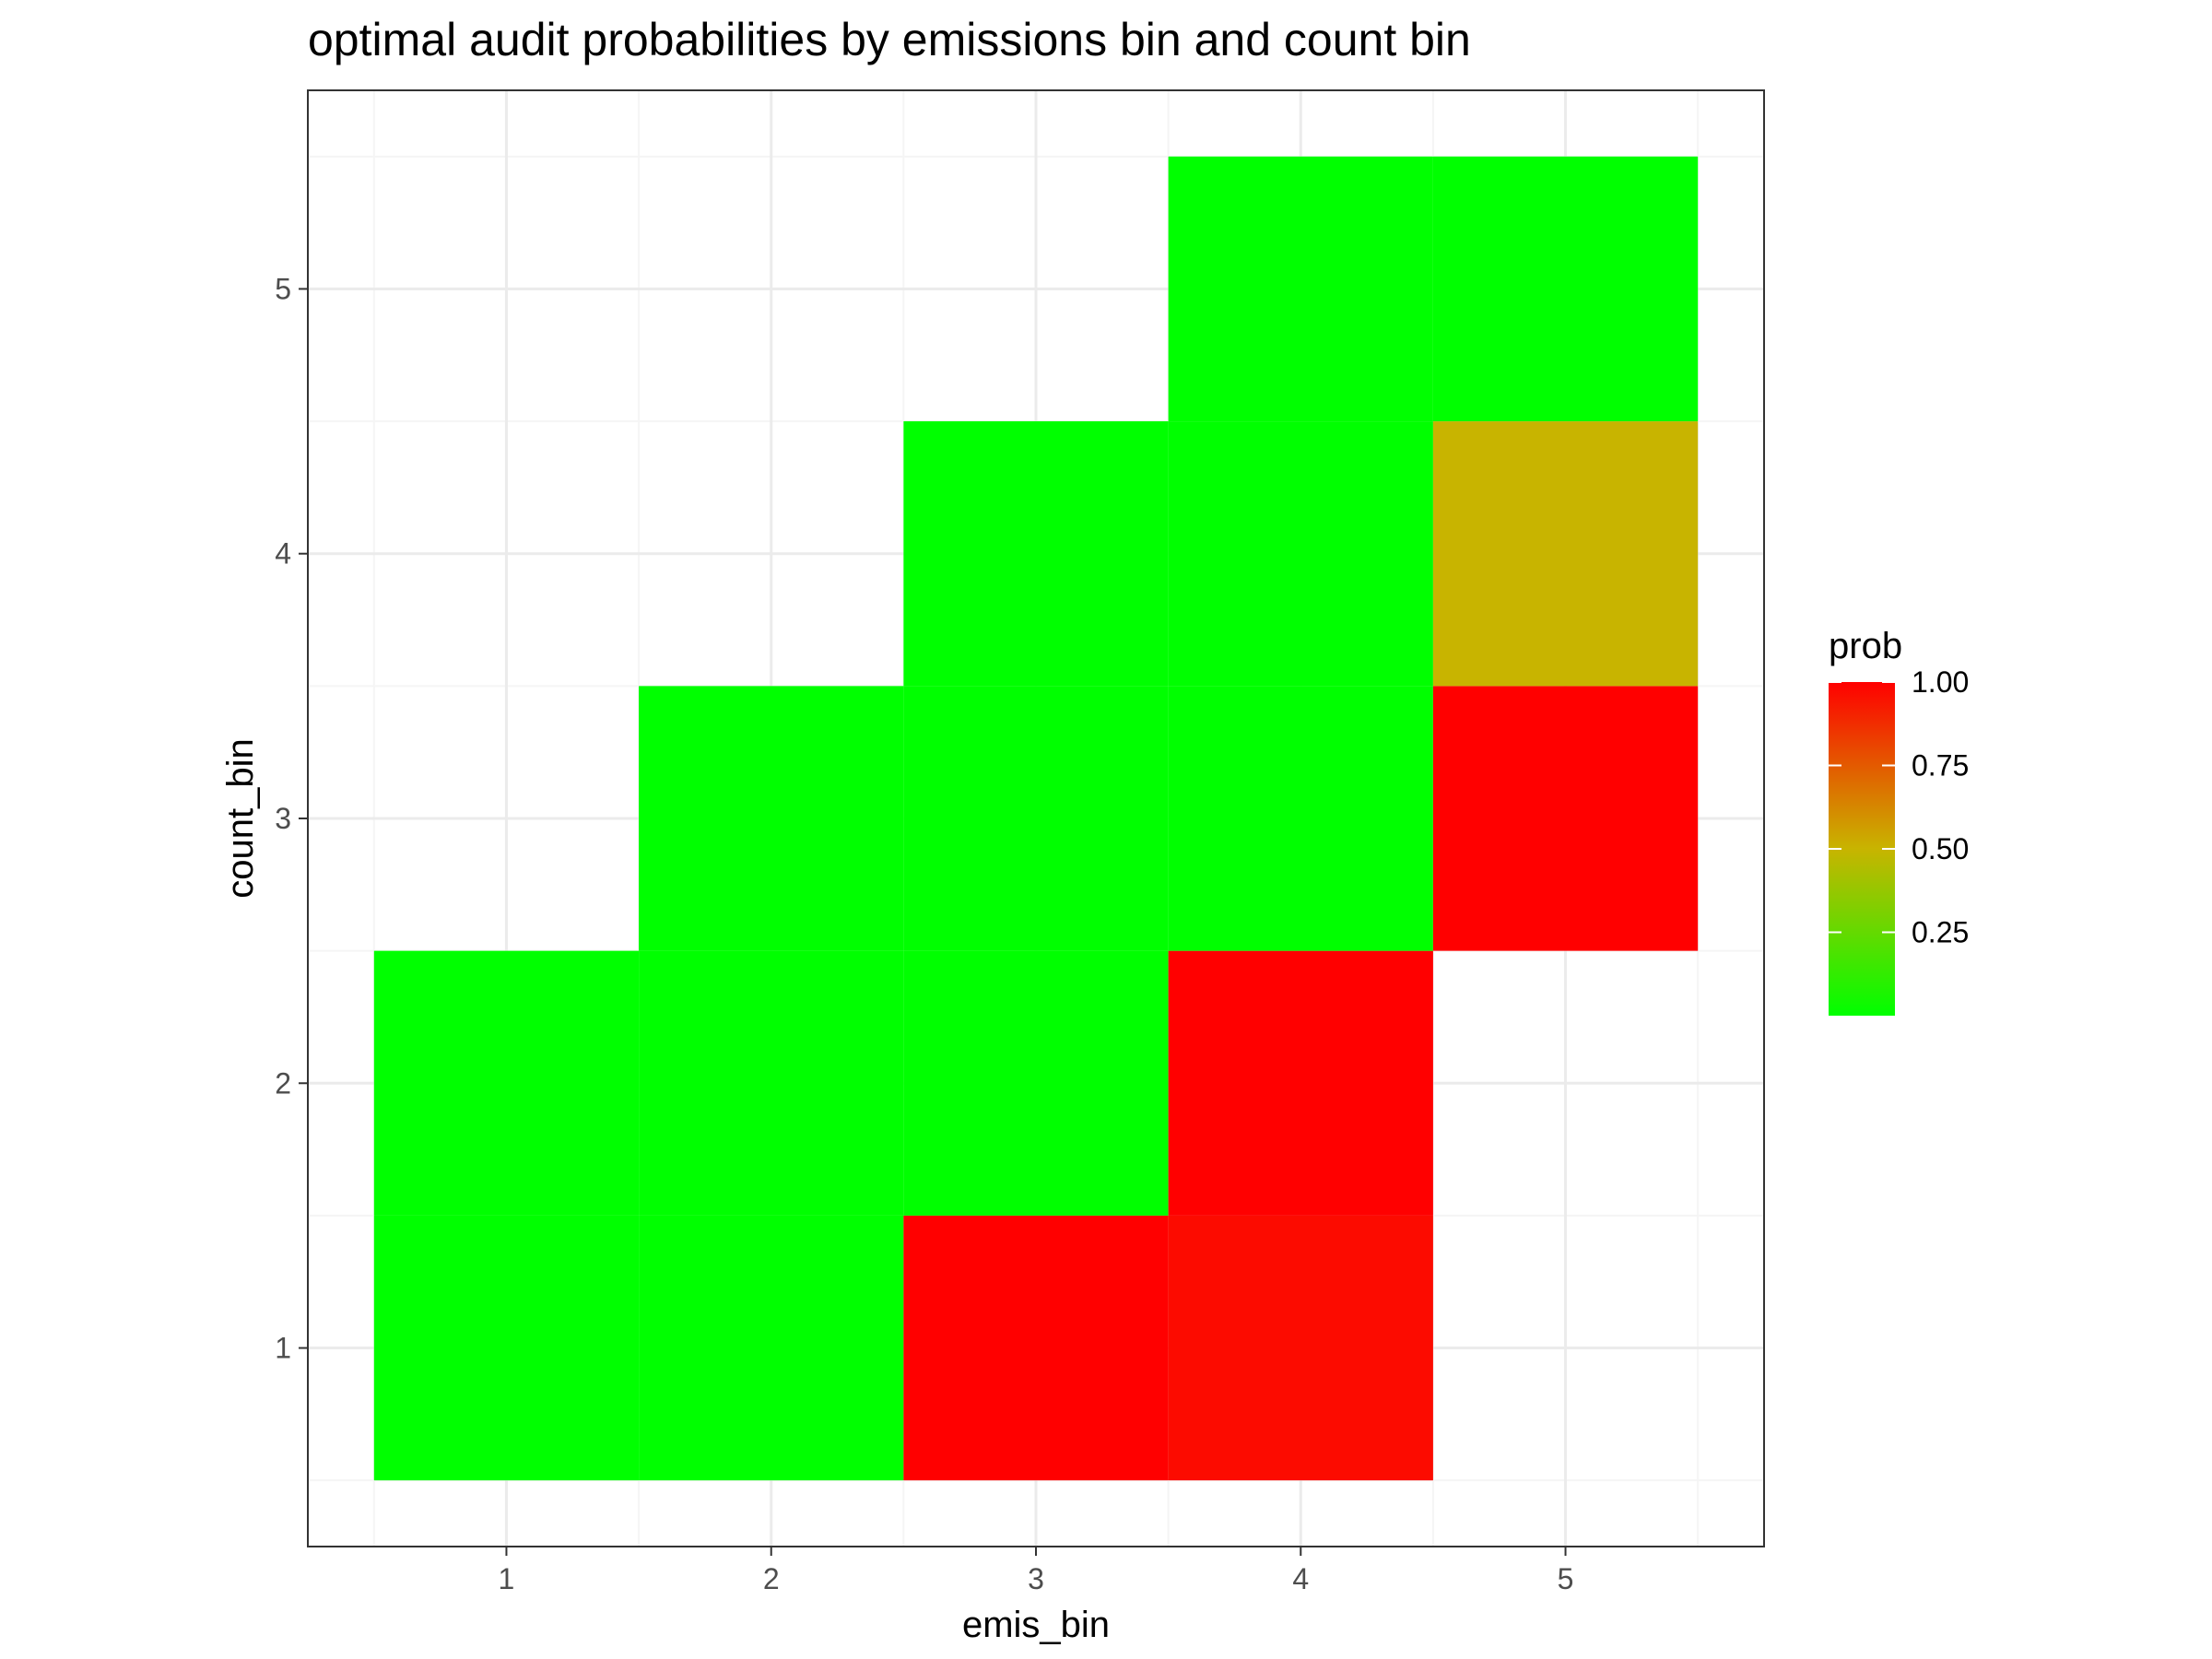  I want to click on heatmap-cell-x1-y1, so click(506, 1348).